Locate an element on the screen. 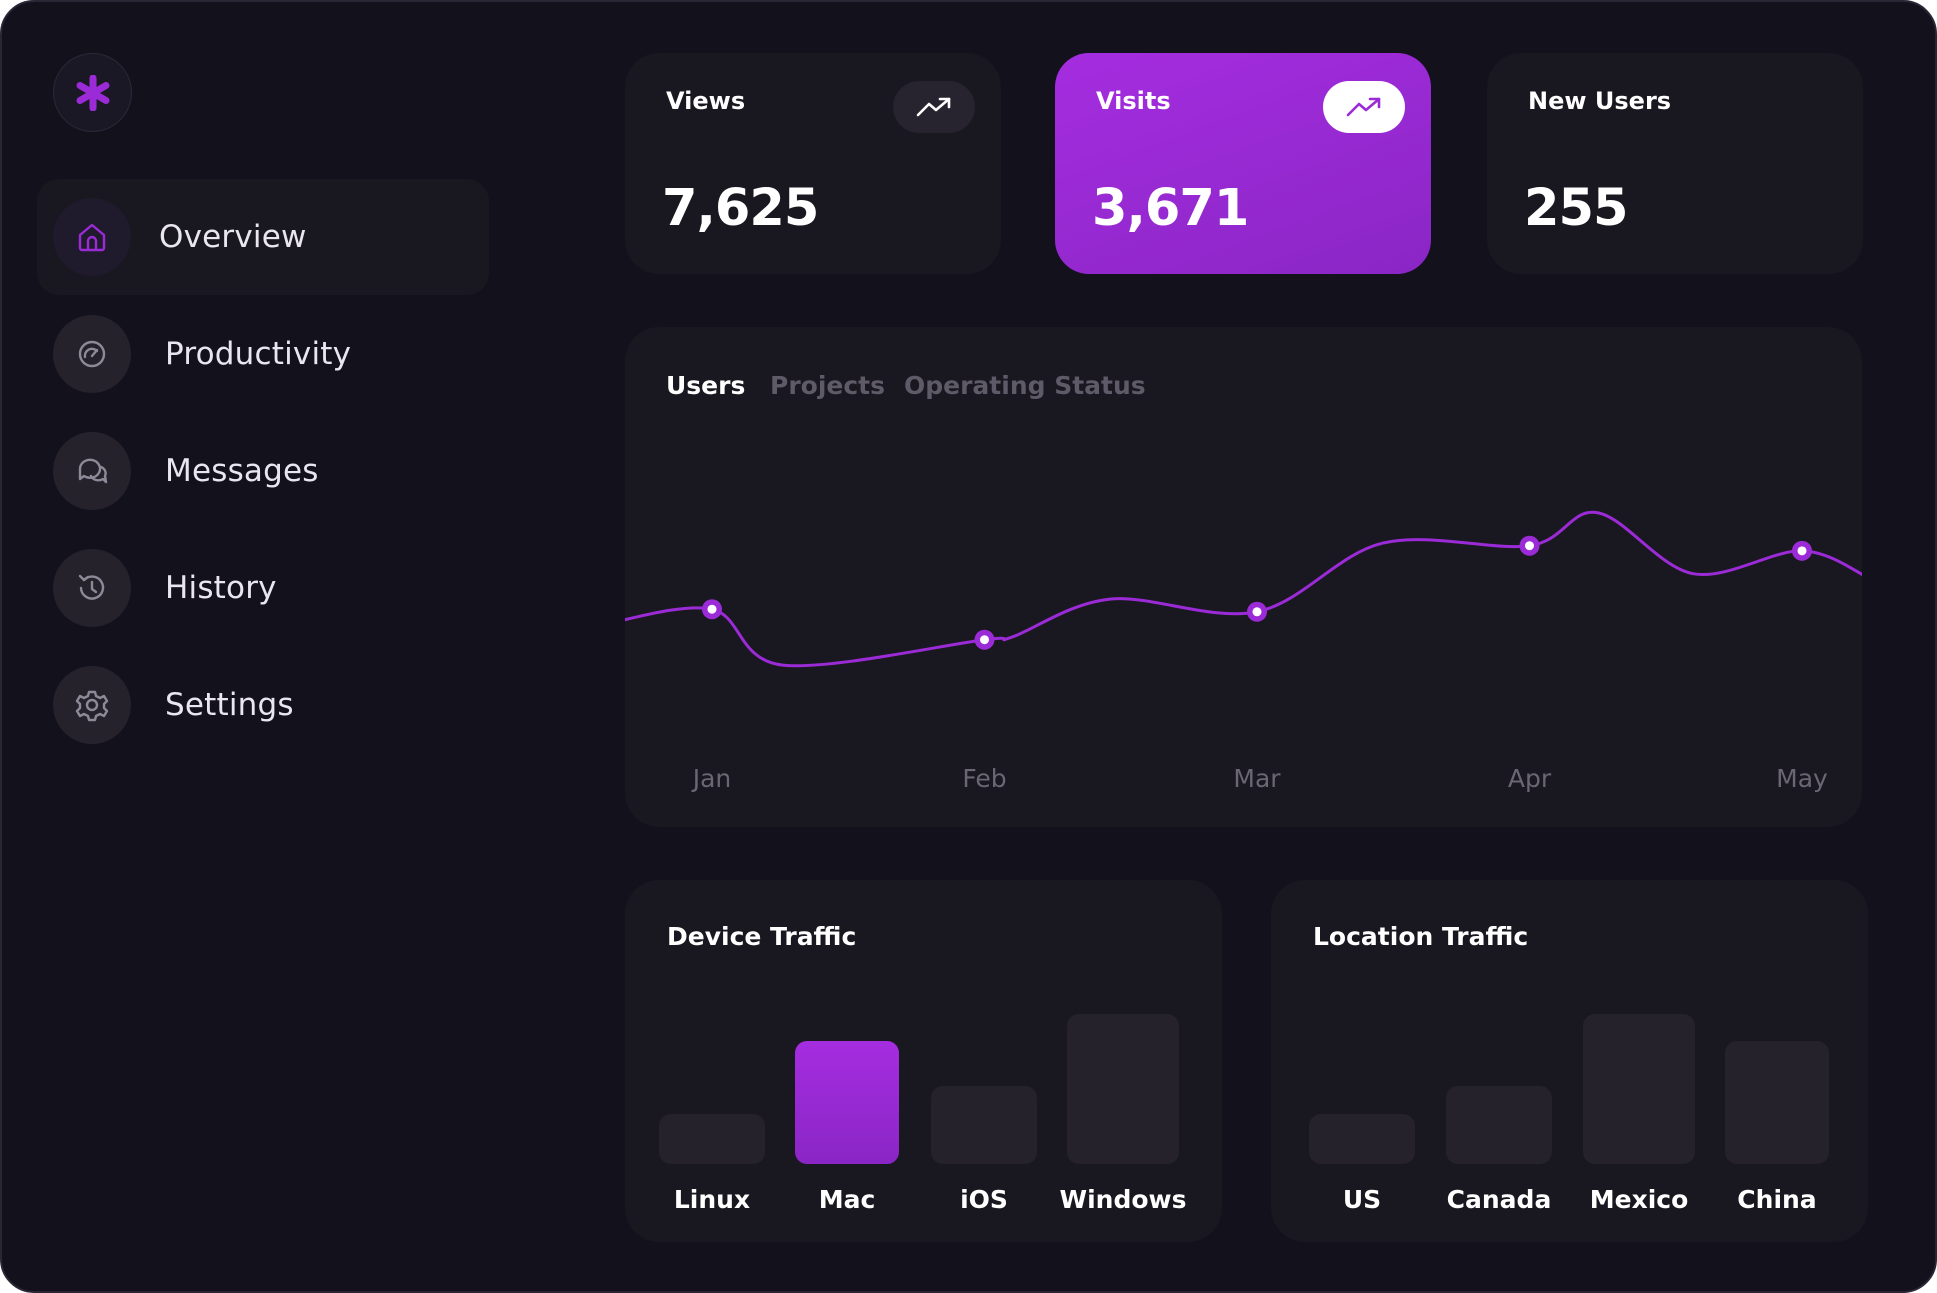 This screenshot has height=1293, width=1937. bar-label: China is located at coordinates (1777, 1199).